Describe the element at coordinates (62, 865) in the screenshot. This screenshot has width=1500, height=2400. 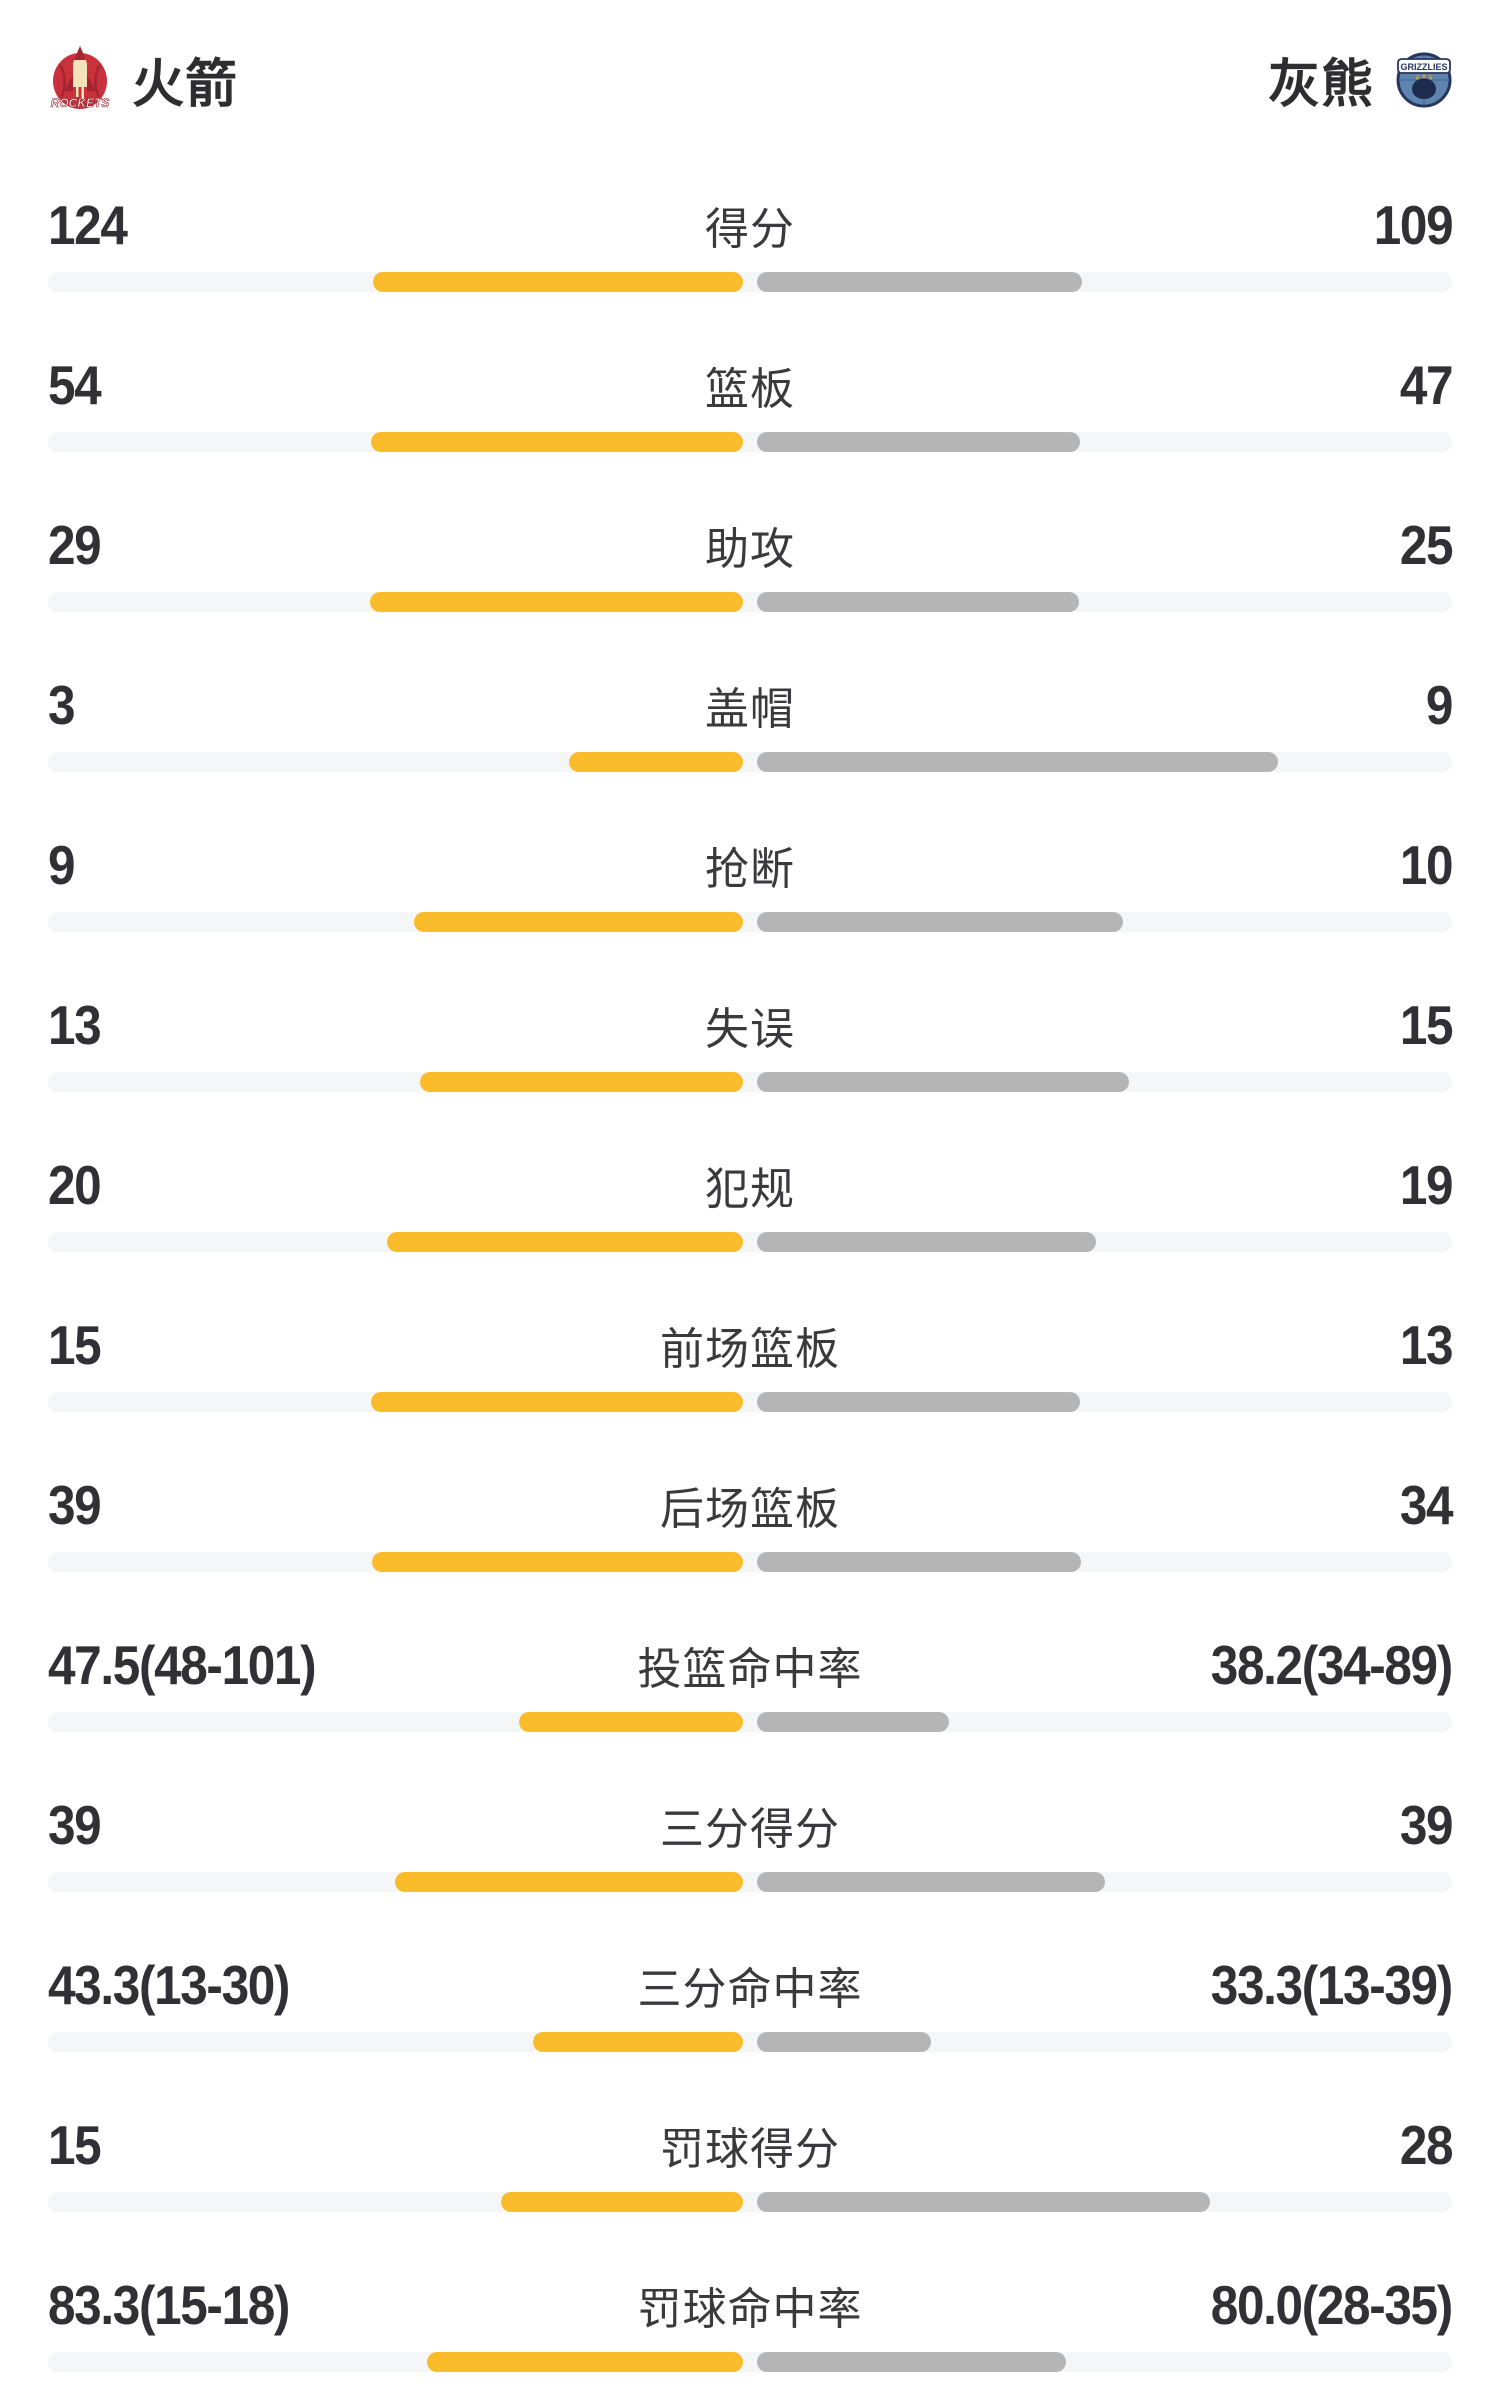
I see `home-value: 9` at that location.